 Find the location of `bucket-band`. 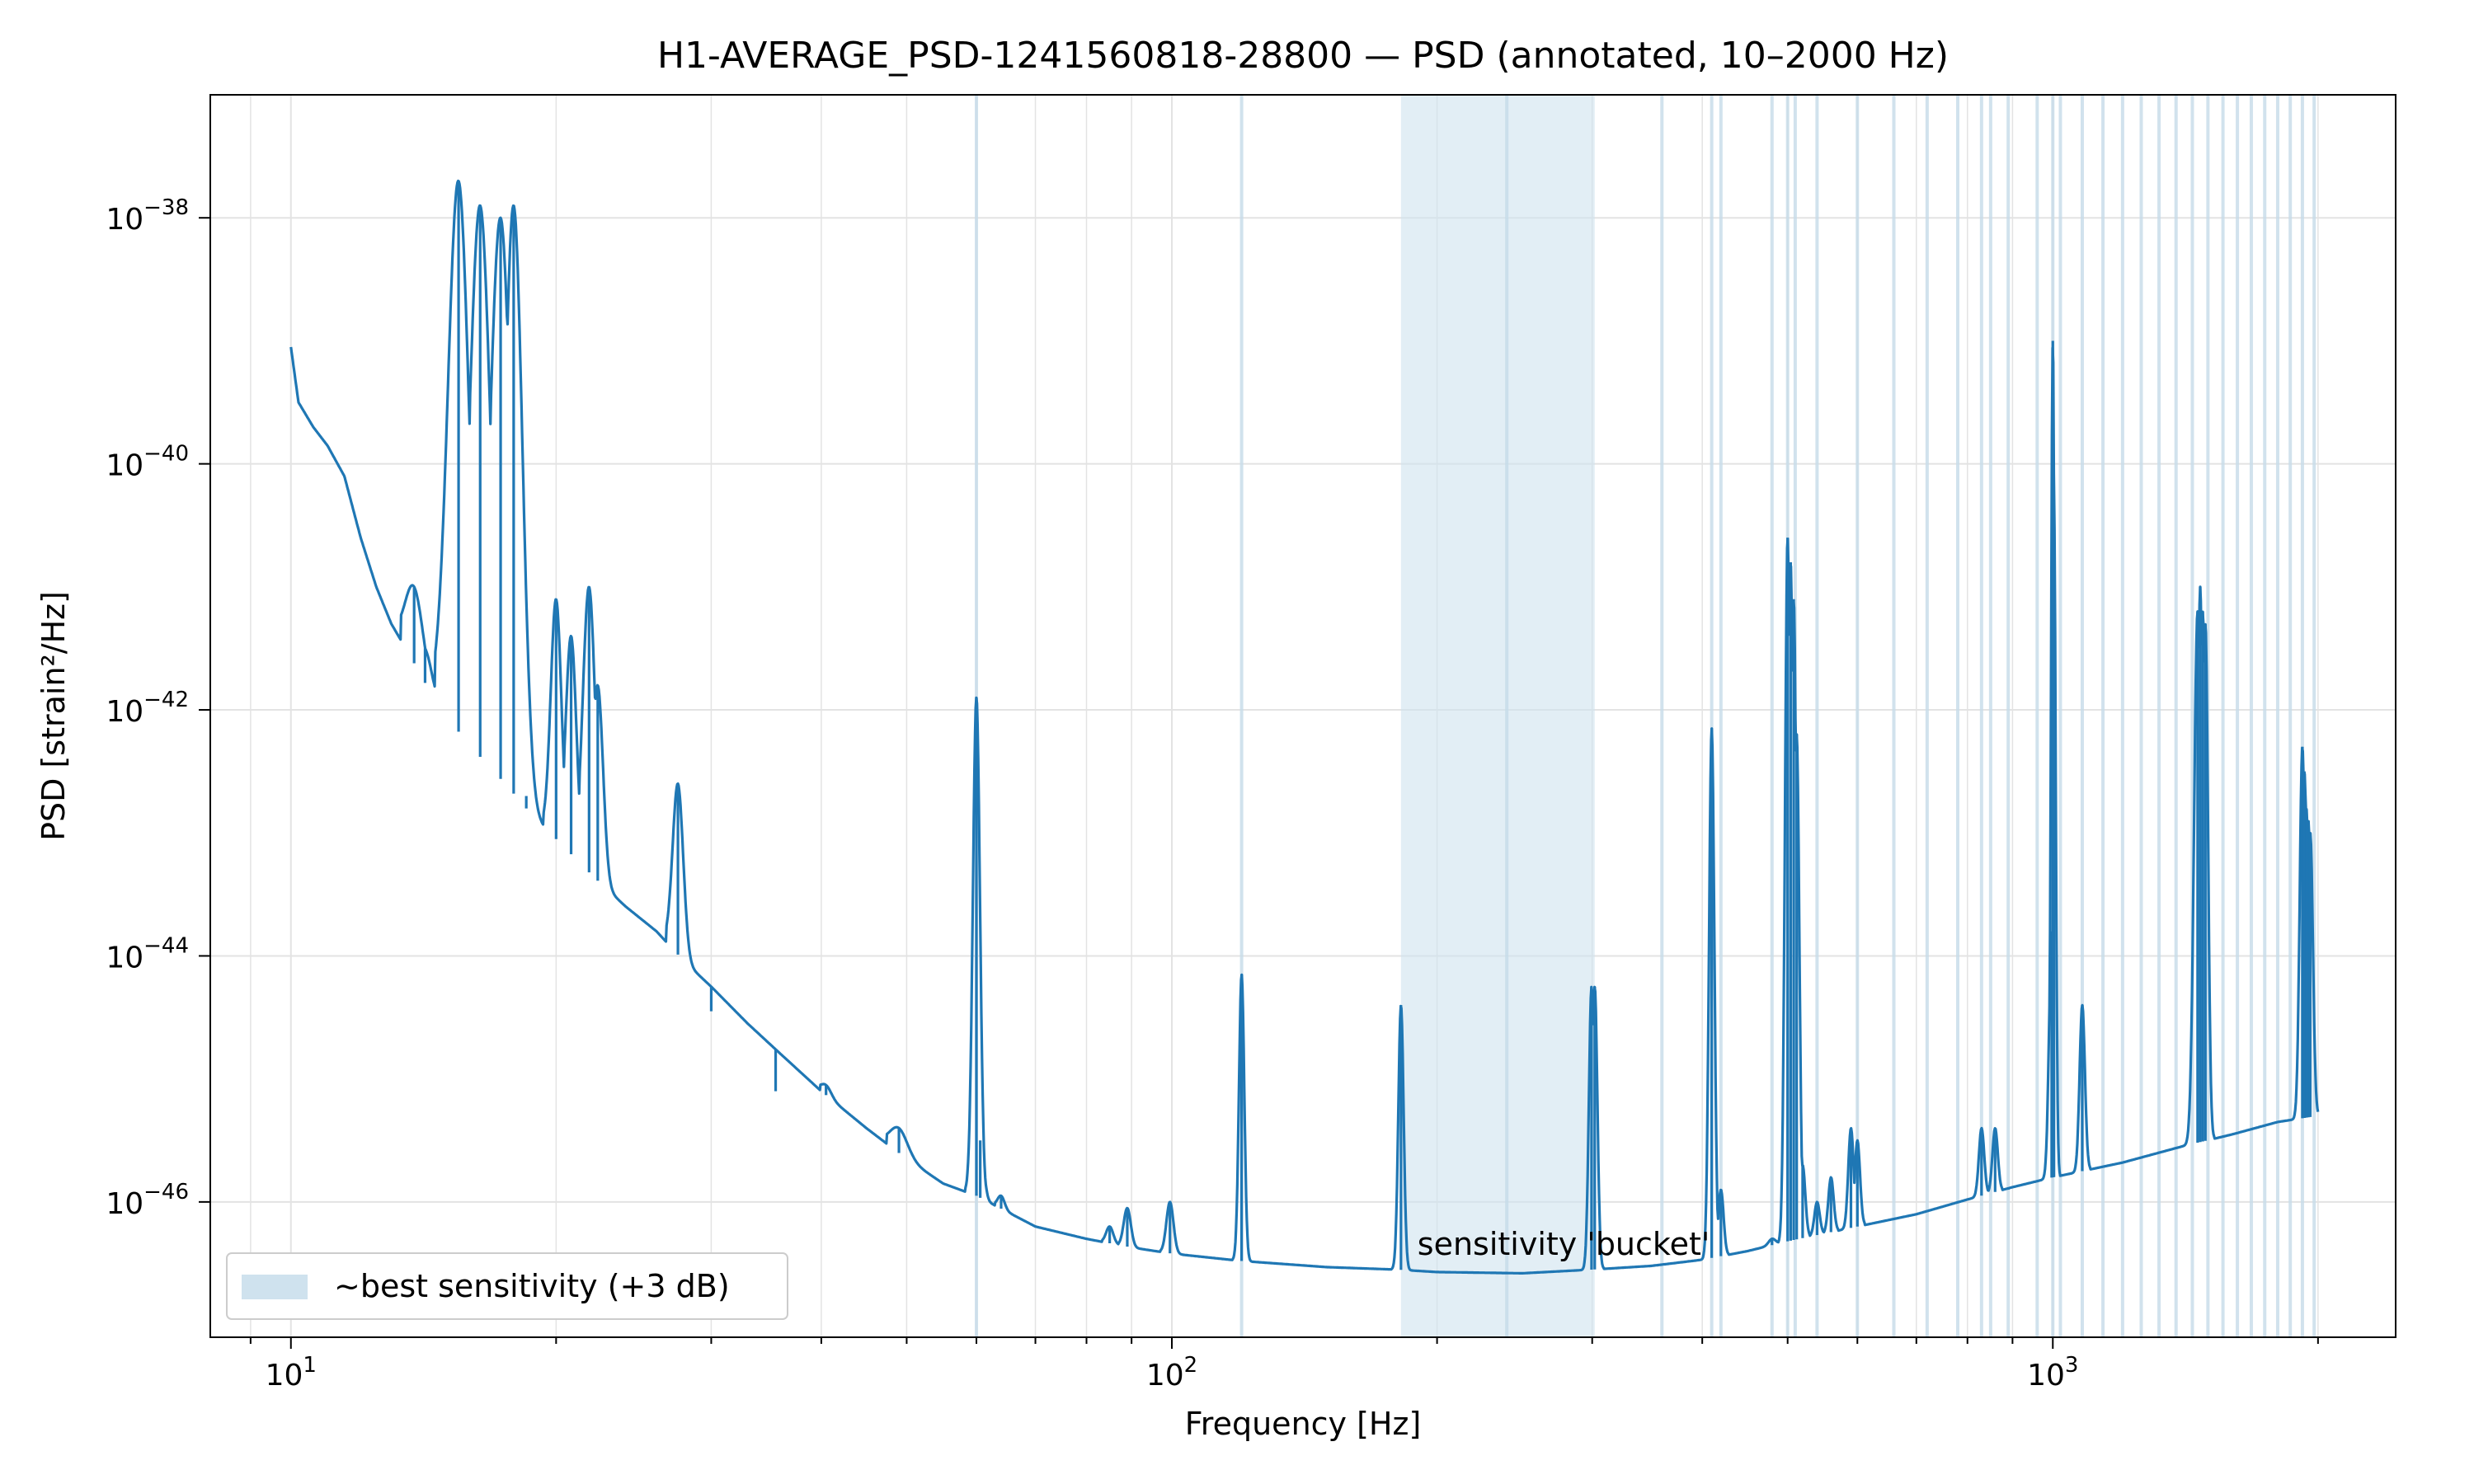

bucket-band is located at coordinates (1497, 716).